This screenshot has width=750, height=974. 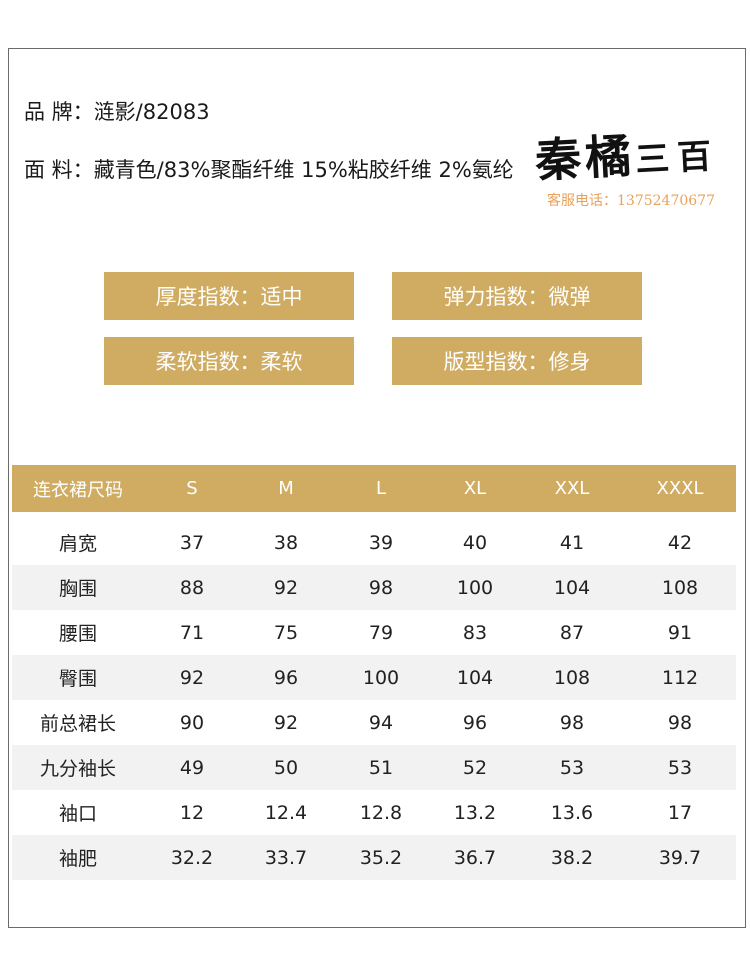 What do you see at coordinates (680, 542) in the screenshot?
I see `table-cell: 42` at bounding box center [680, 542].